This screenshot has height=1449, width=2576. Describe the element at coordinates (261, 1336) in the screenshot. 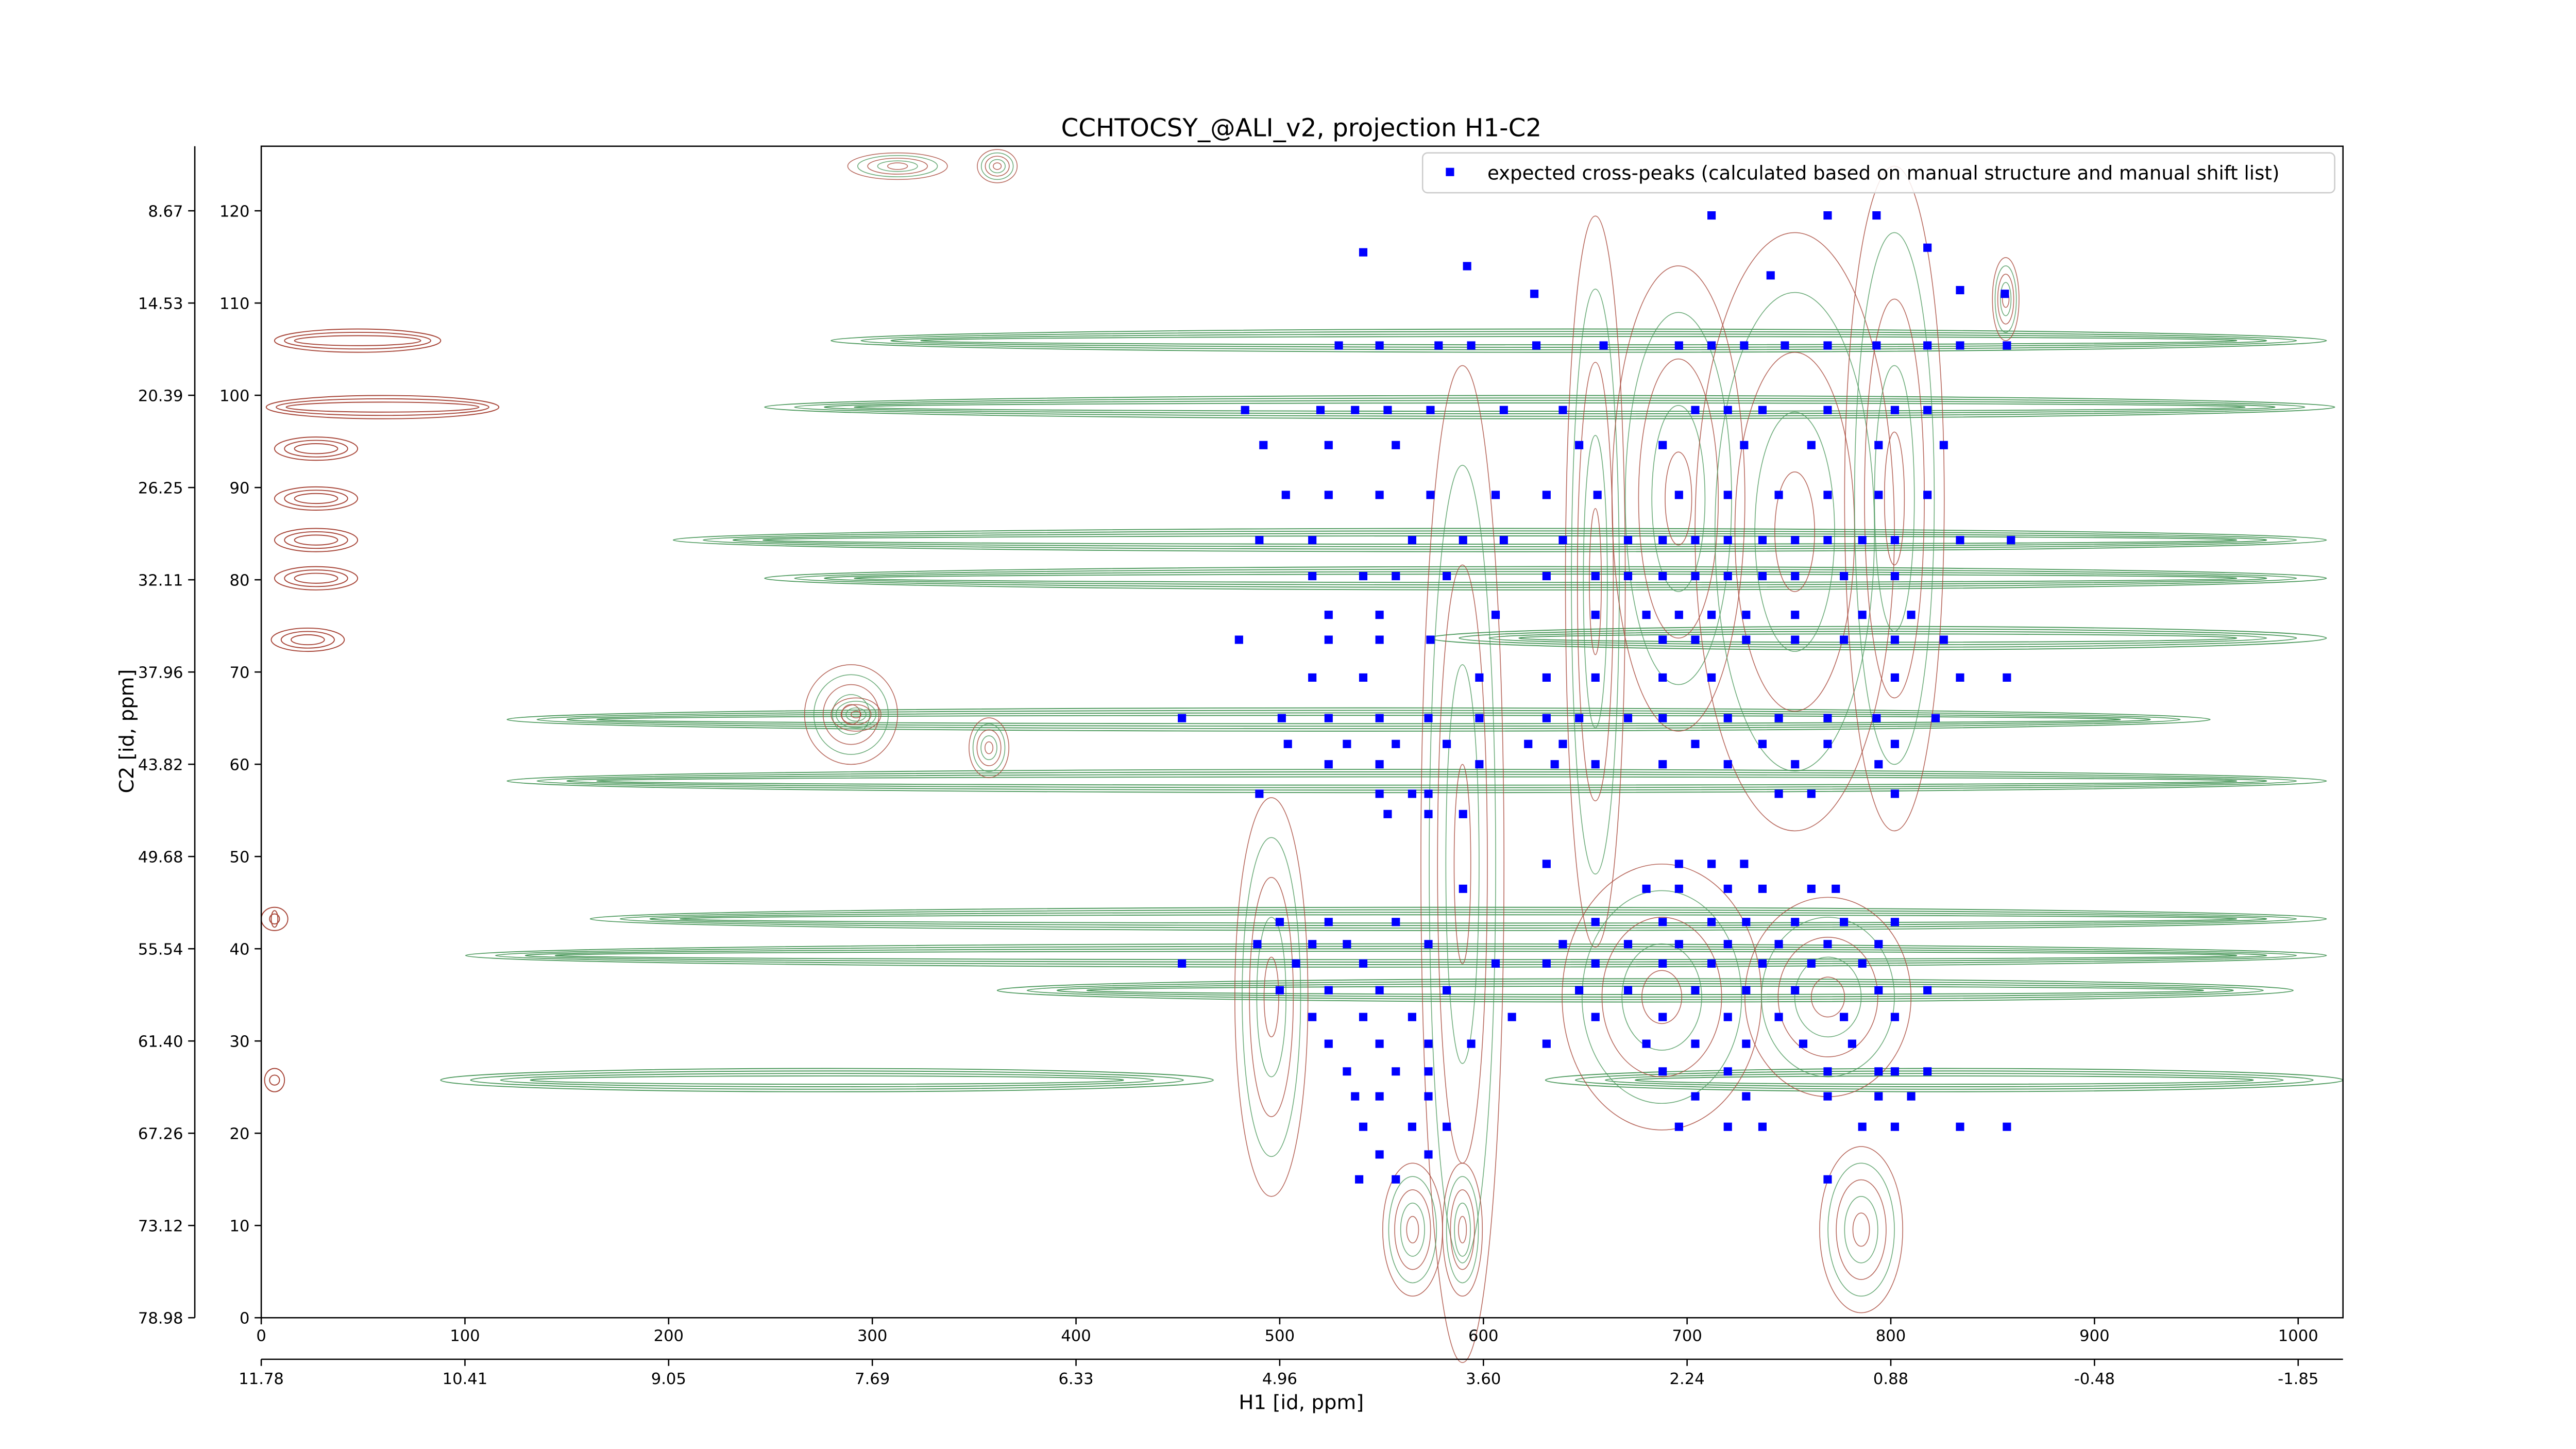

I see `x-tick-label: 0` at that location.